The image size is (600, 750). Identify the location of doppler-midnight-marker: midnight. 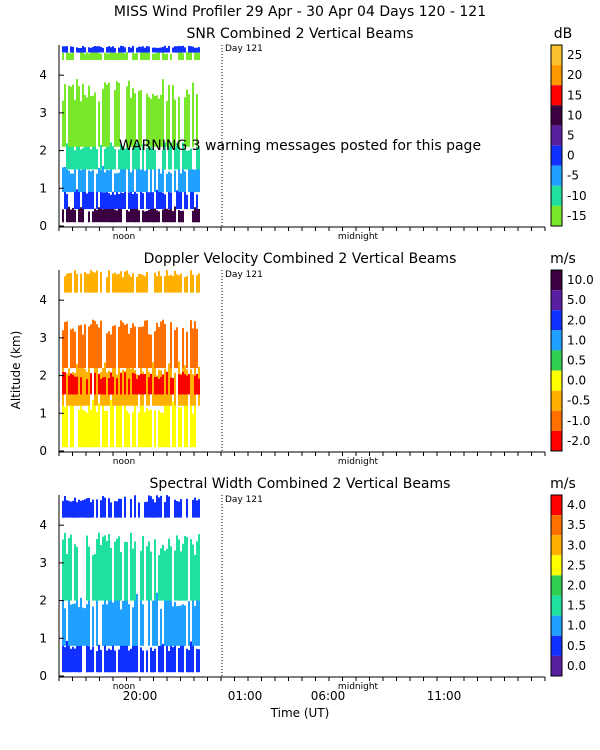
(358, 462).